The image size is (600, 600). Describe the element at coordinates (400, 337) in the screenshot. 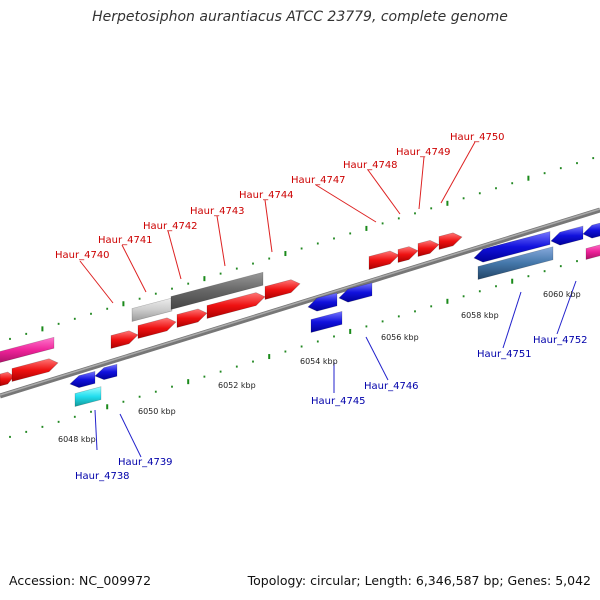

I see `kbp-label: 6056 kbp` at that location.